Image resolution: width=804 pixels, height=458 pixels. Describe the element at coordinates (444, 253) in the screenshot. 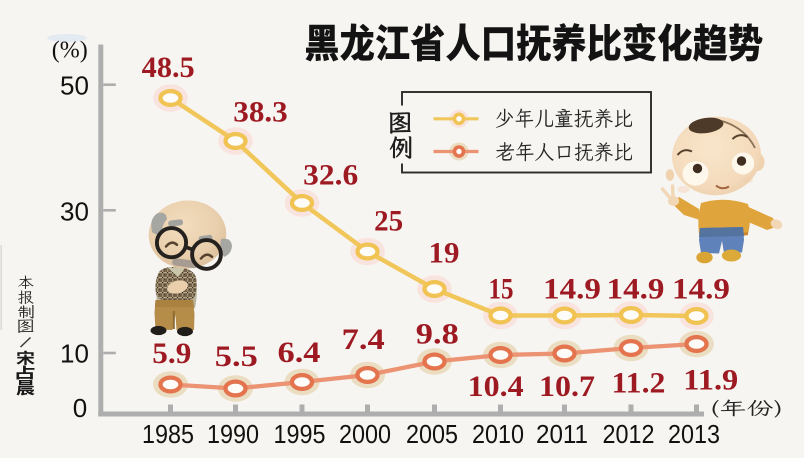

I see `svg-text: 19` at that location.